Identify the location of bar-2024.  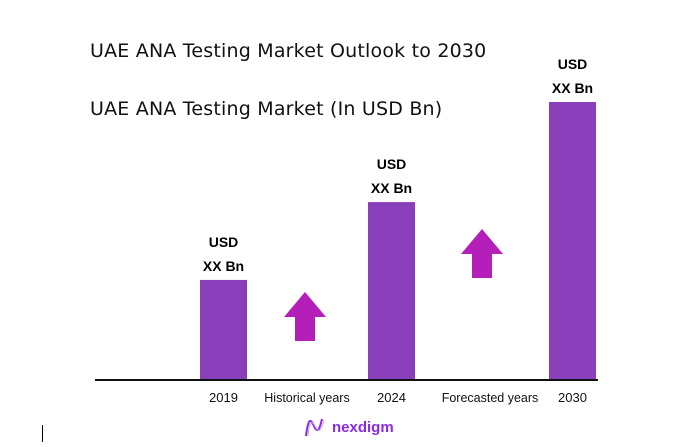
(391, 291).